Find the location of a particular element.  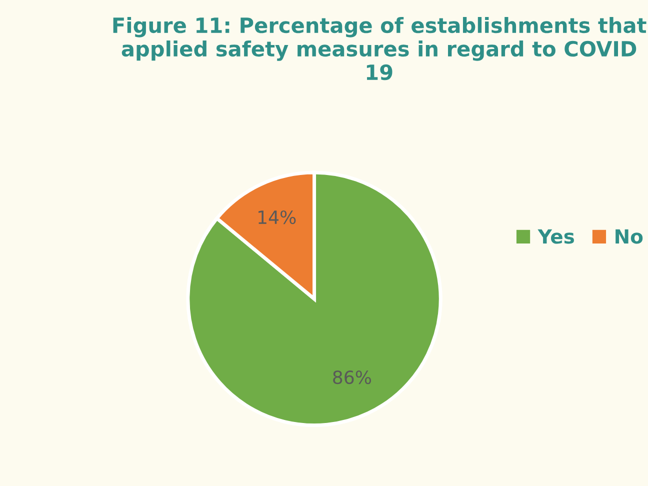

legend-label: No is located at coordinates (629, 236).